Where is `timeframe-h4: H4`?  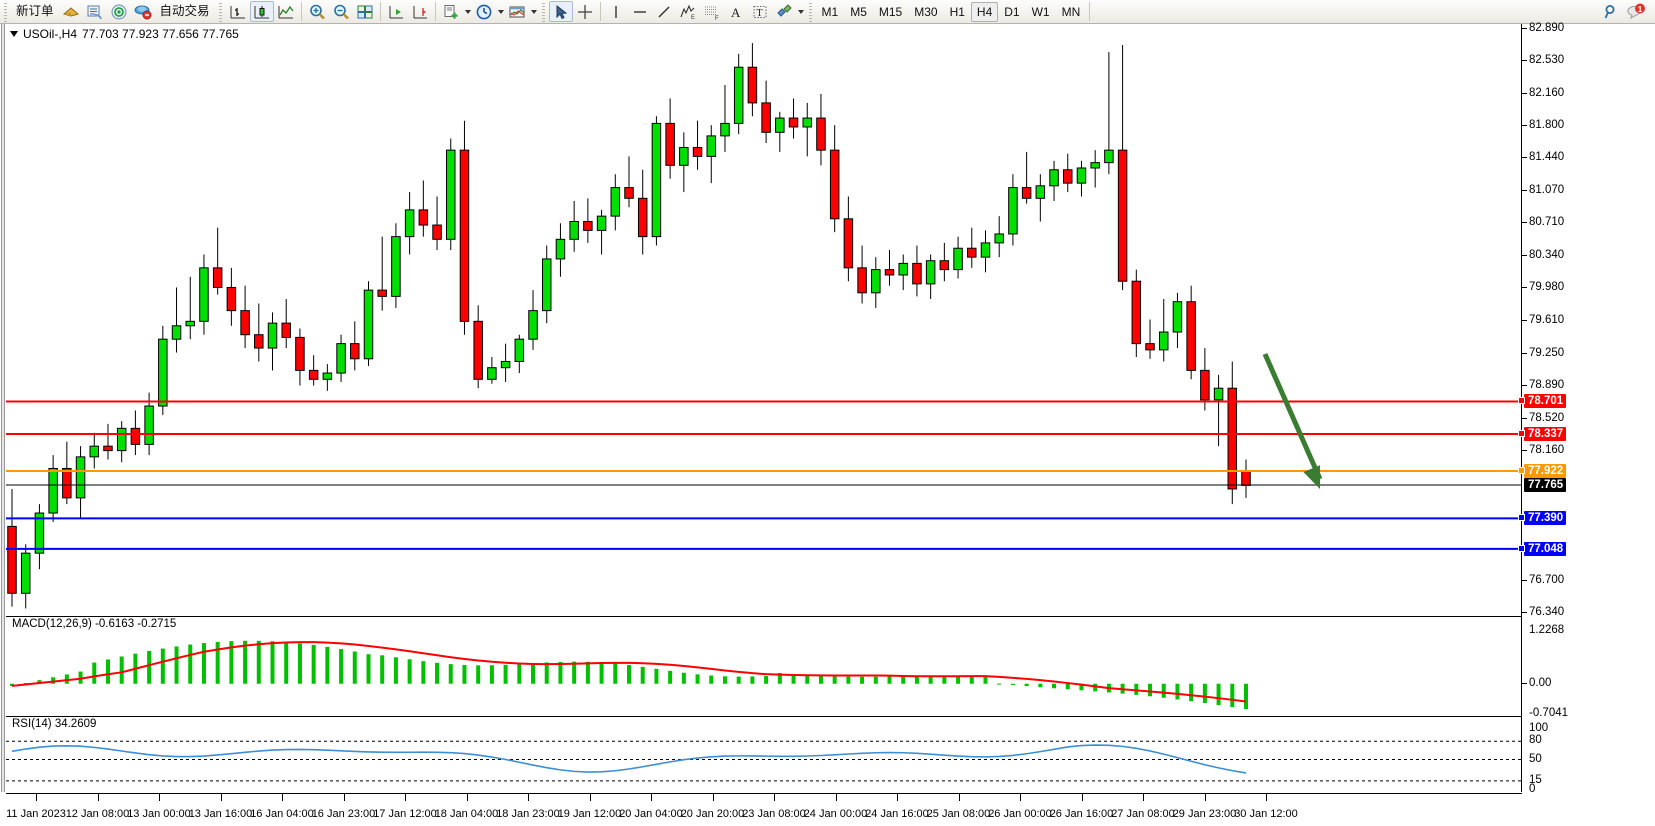 timeframe-h4: H4 is located at coordinates (984, 11).